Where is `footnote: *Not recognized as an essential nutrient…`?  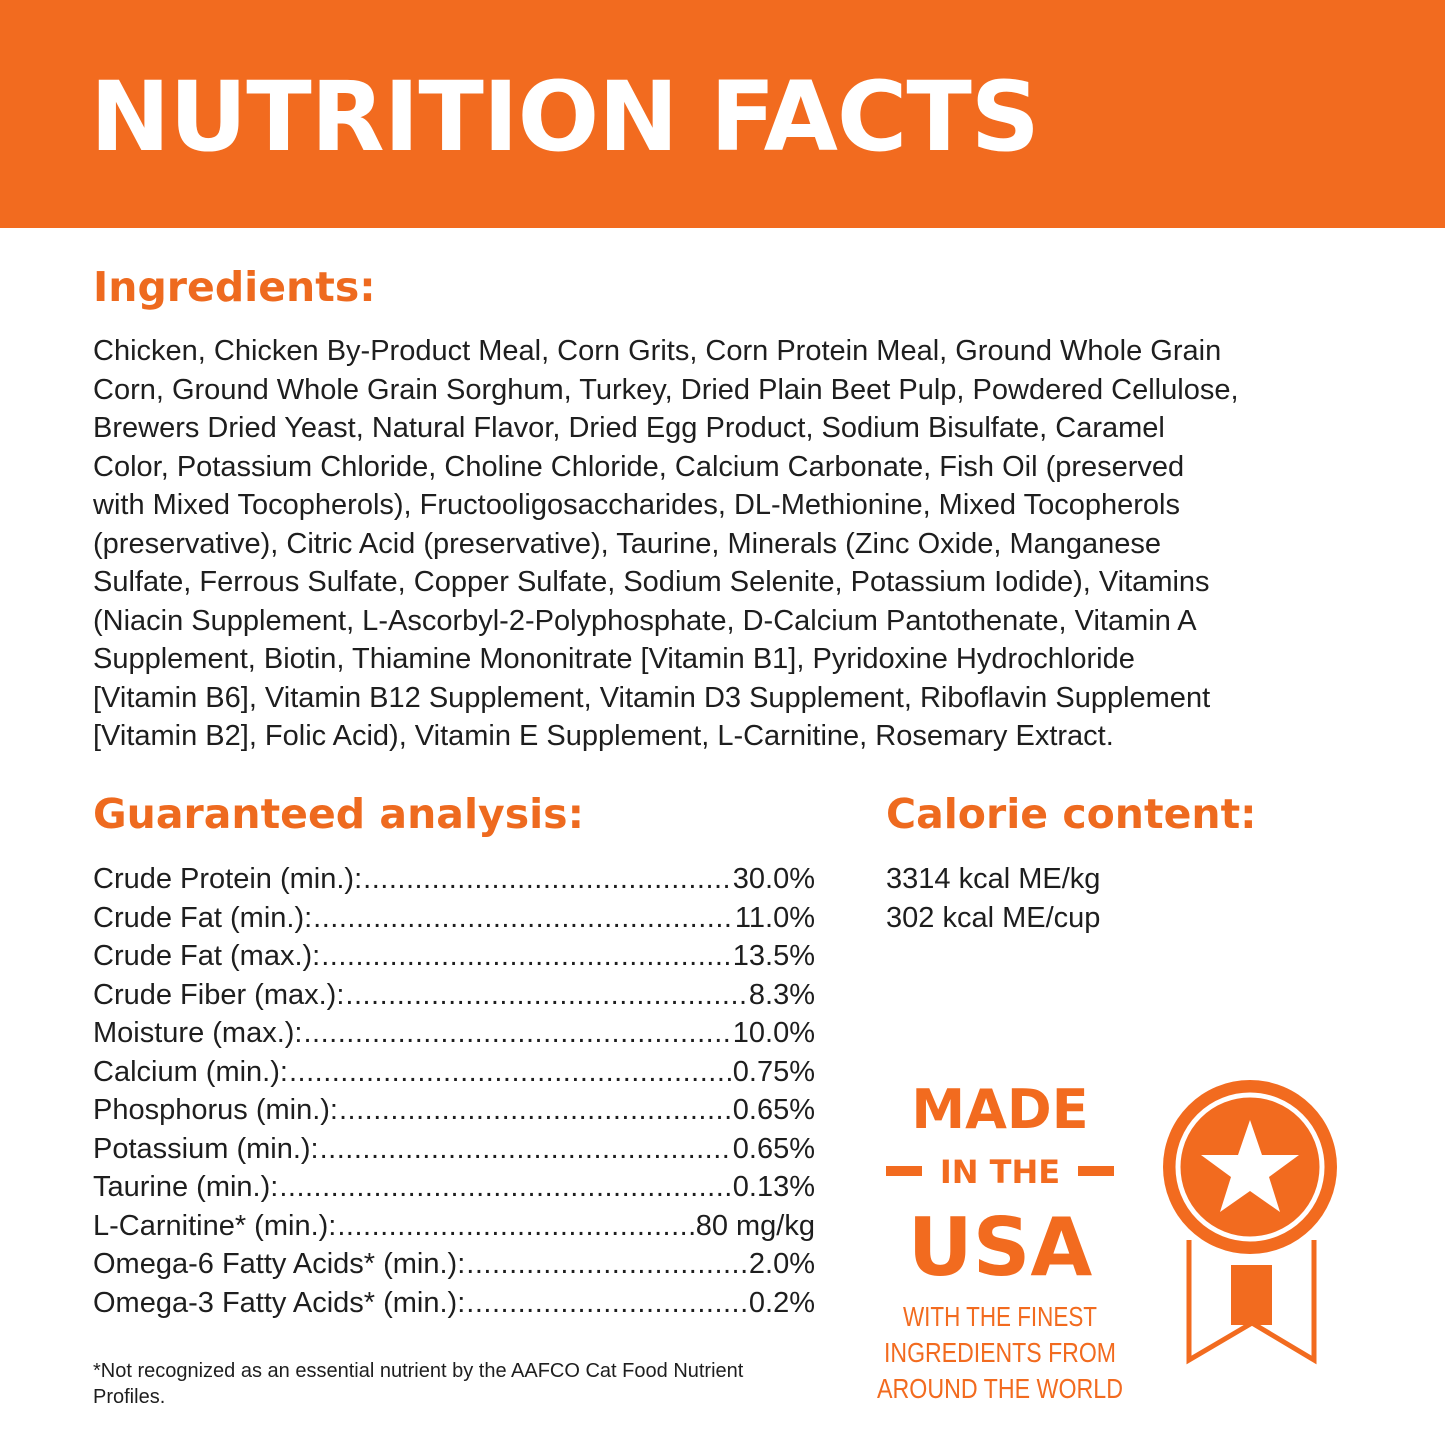
footnote: *Not recognized as an essential nutrient… is located at coordinates (418, 1384).